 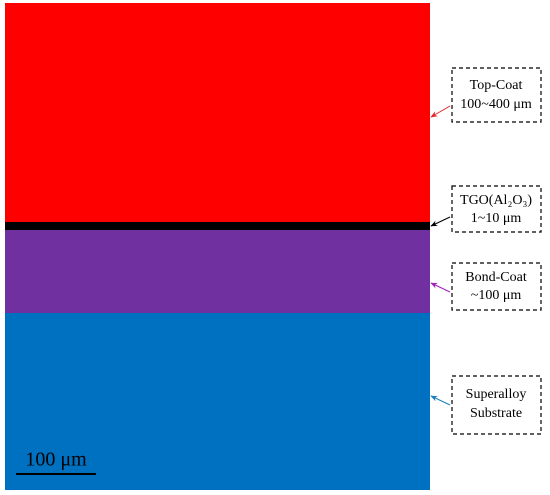 I want to click on label-text: ~100 μm, so click(x=496, y=295).